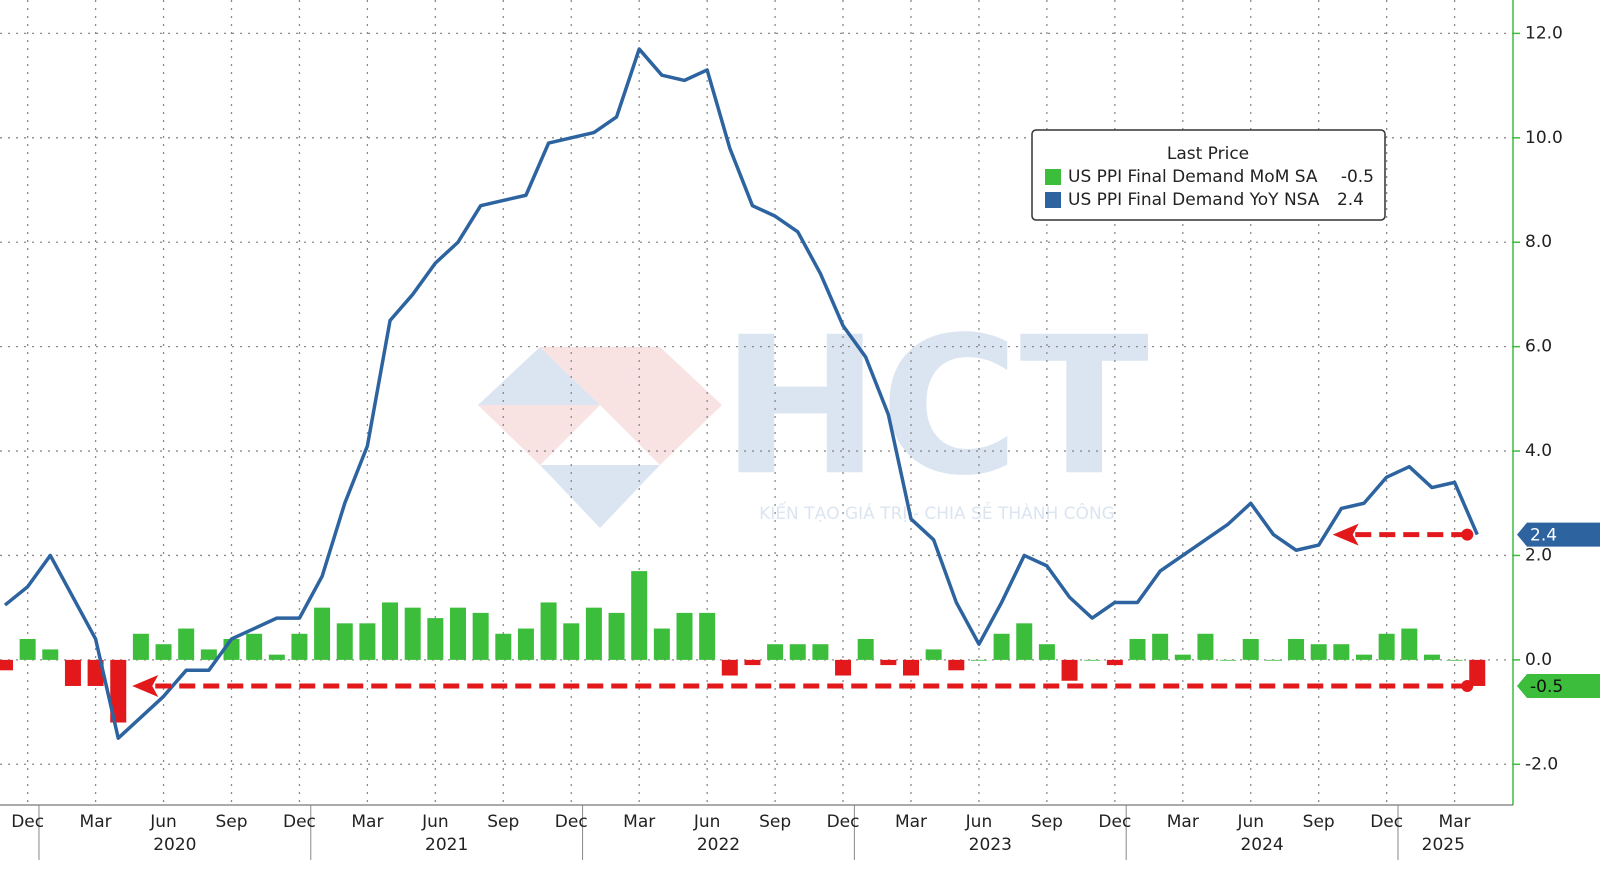 The height and width of the screenshot is (870, 1600). Describe the element at coordinates (174, 845) in the screenshot. I see `x-group-label: 2020` at that location.